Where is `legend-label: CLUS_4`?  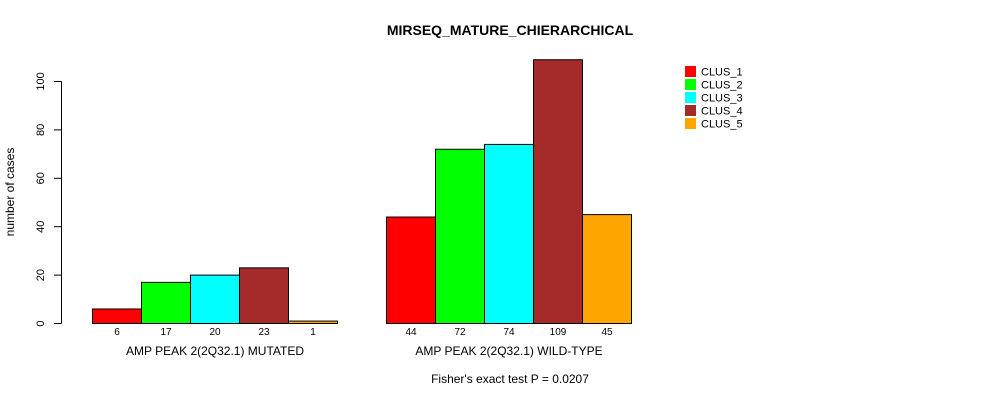 legend-label: CLUS_4 is located at coordinates (722, 112).